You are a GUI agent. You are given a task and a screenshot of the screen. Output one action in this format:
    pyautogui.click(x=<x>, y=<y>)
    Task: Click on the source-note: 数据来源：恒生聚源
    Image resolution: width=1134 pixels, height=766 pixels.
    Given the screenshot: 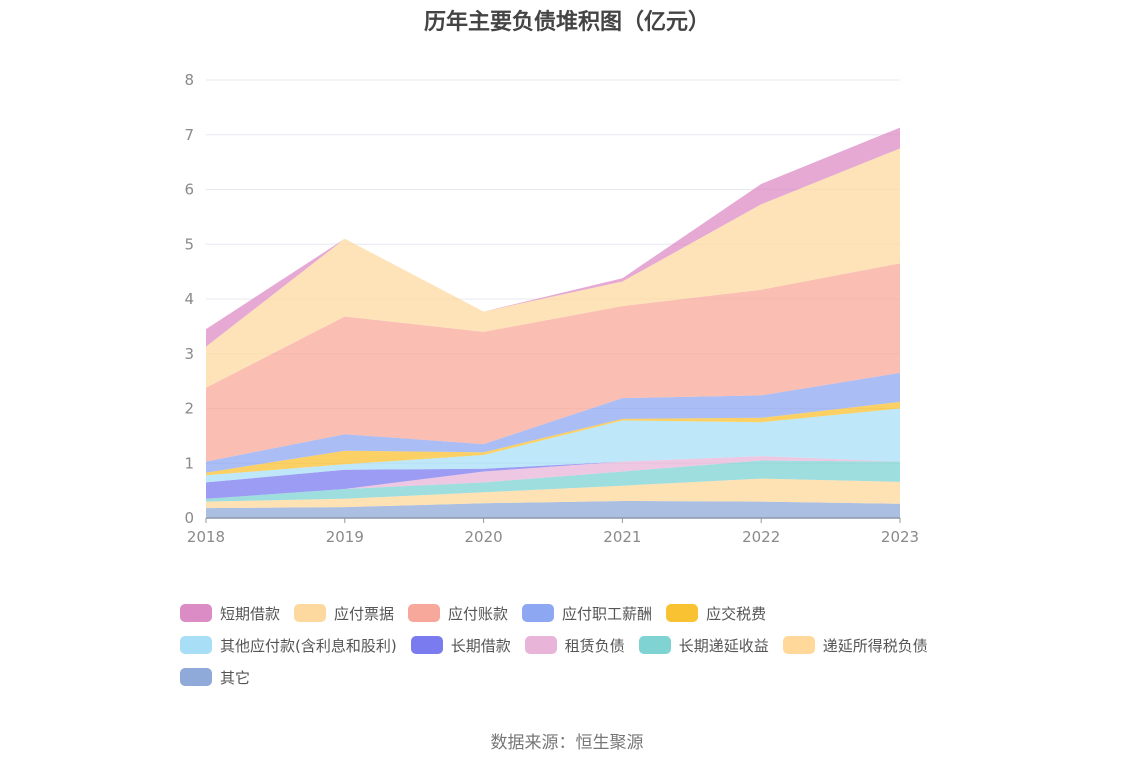 What is the action you would take?
    pyautogui.click(x=567, y=743)
    